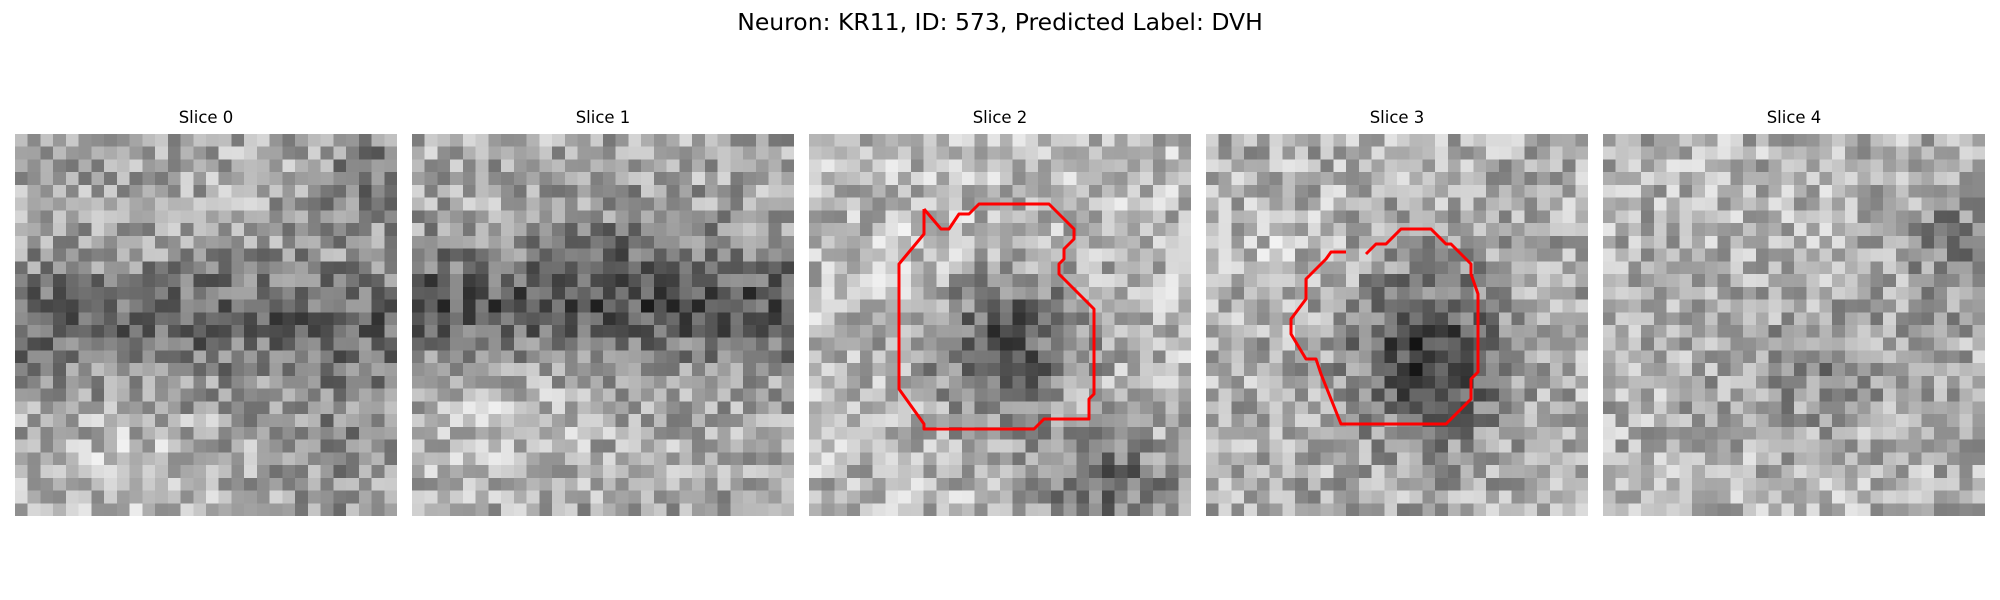 The width and height of the screenshot is (2000, 600). I want to click on slice-panel-4: Slice 4, so click(1794, 312).